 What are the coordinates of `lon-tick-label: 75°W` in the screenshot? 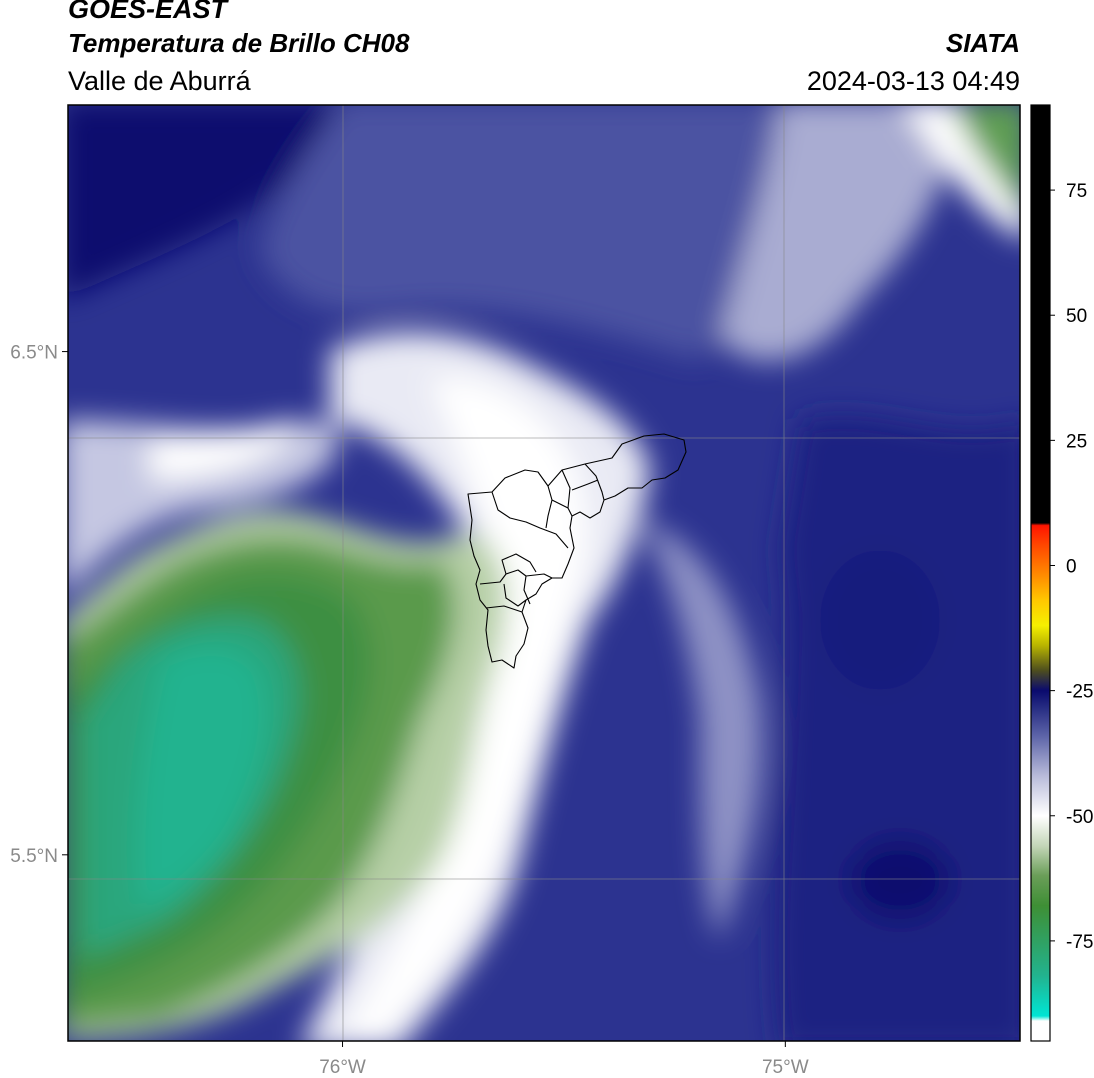 It's located at (785, 1067).